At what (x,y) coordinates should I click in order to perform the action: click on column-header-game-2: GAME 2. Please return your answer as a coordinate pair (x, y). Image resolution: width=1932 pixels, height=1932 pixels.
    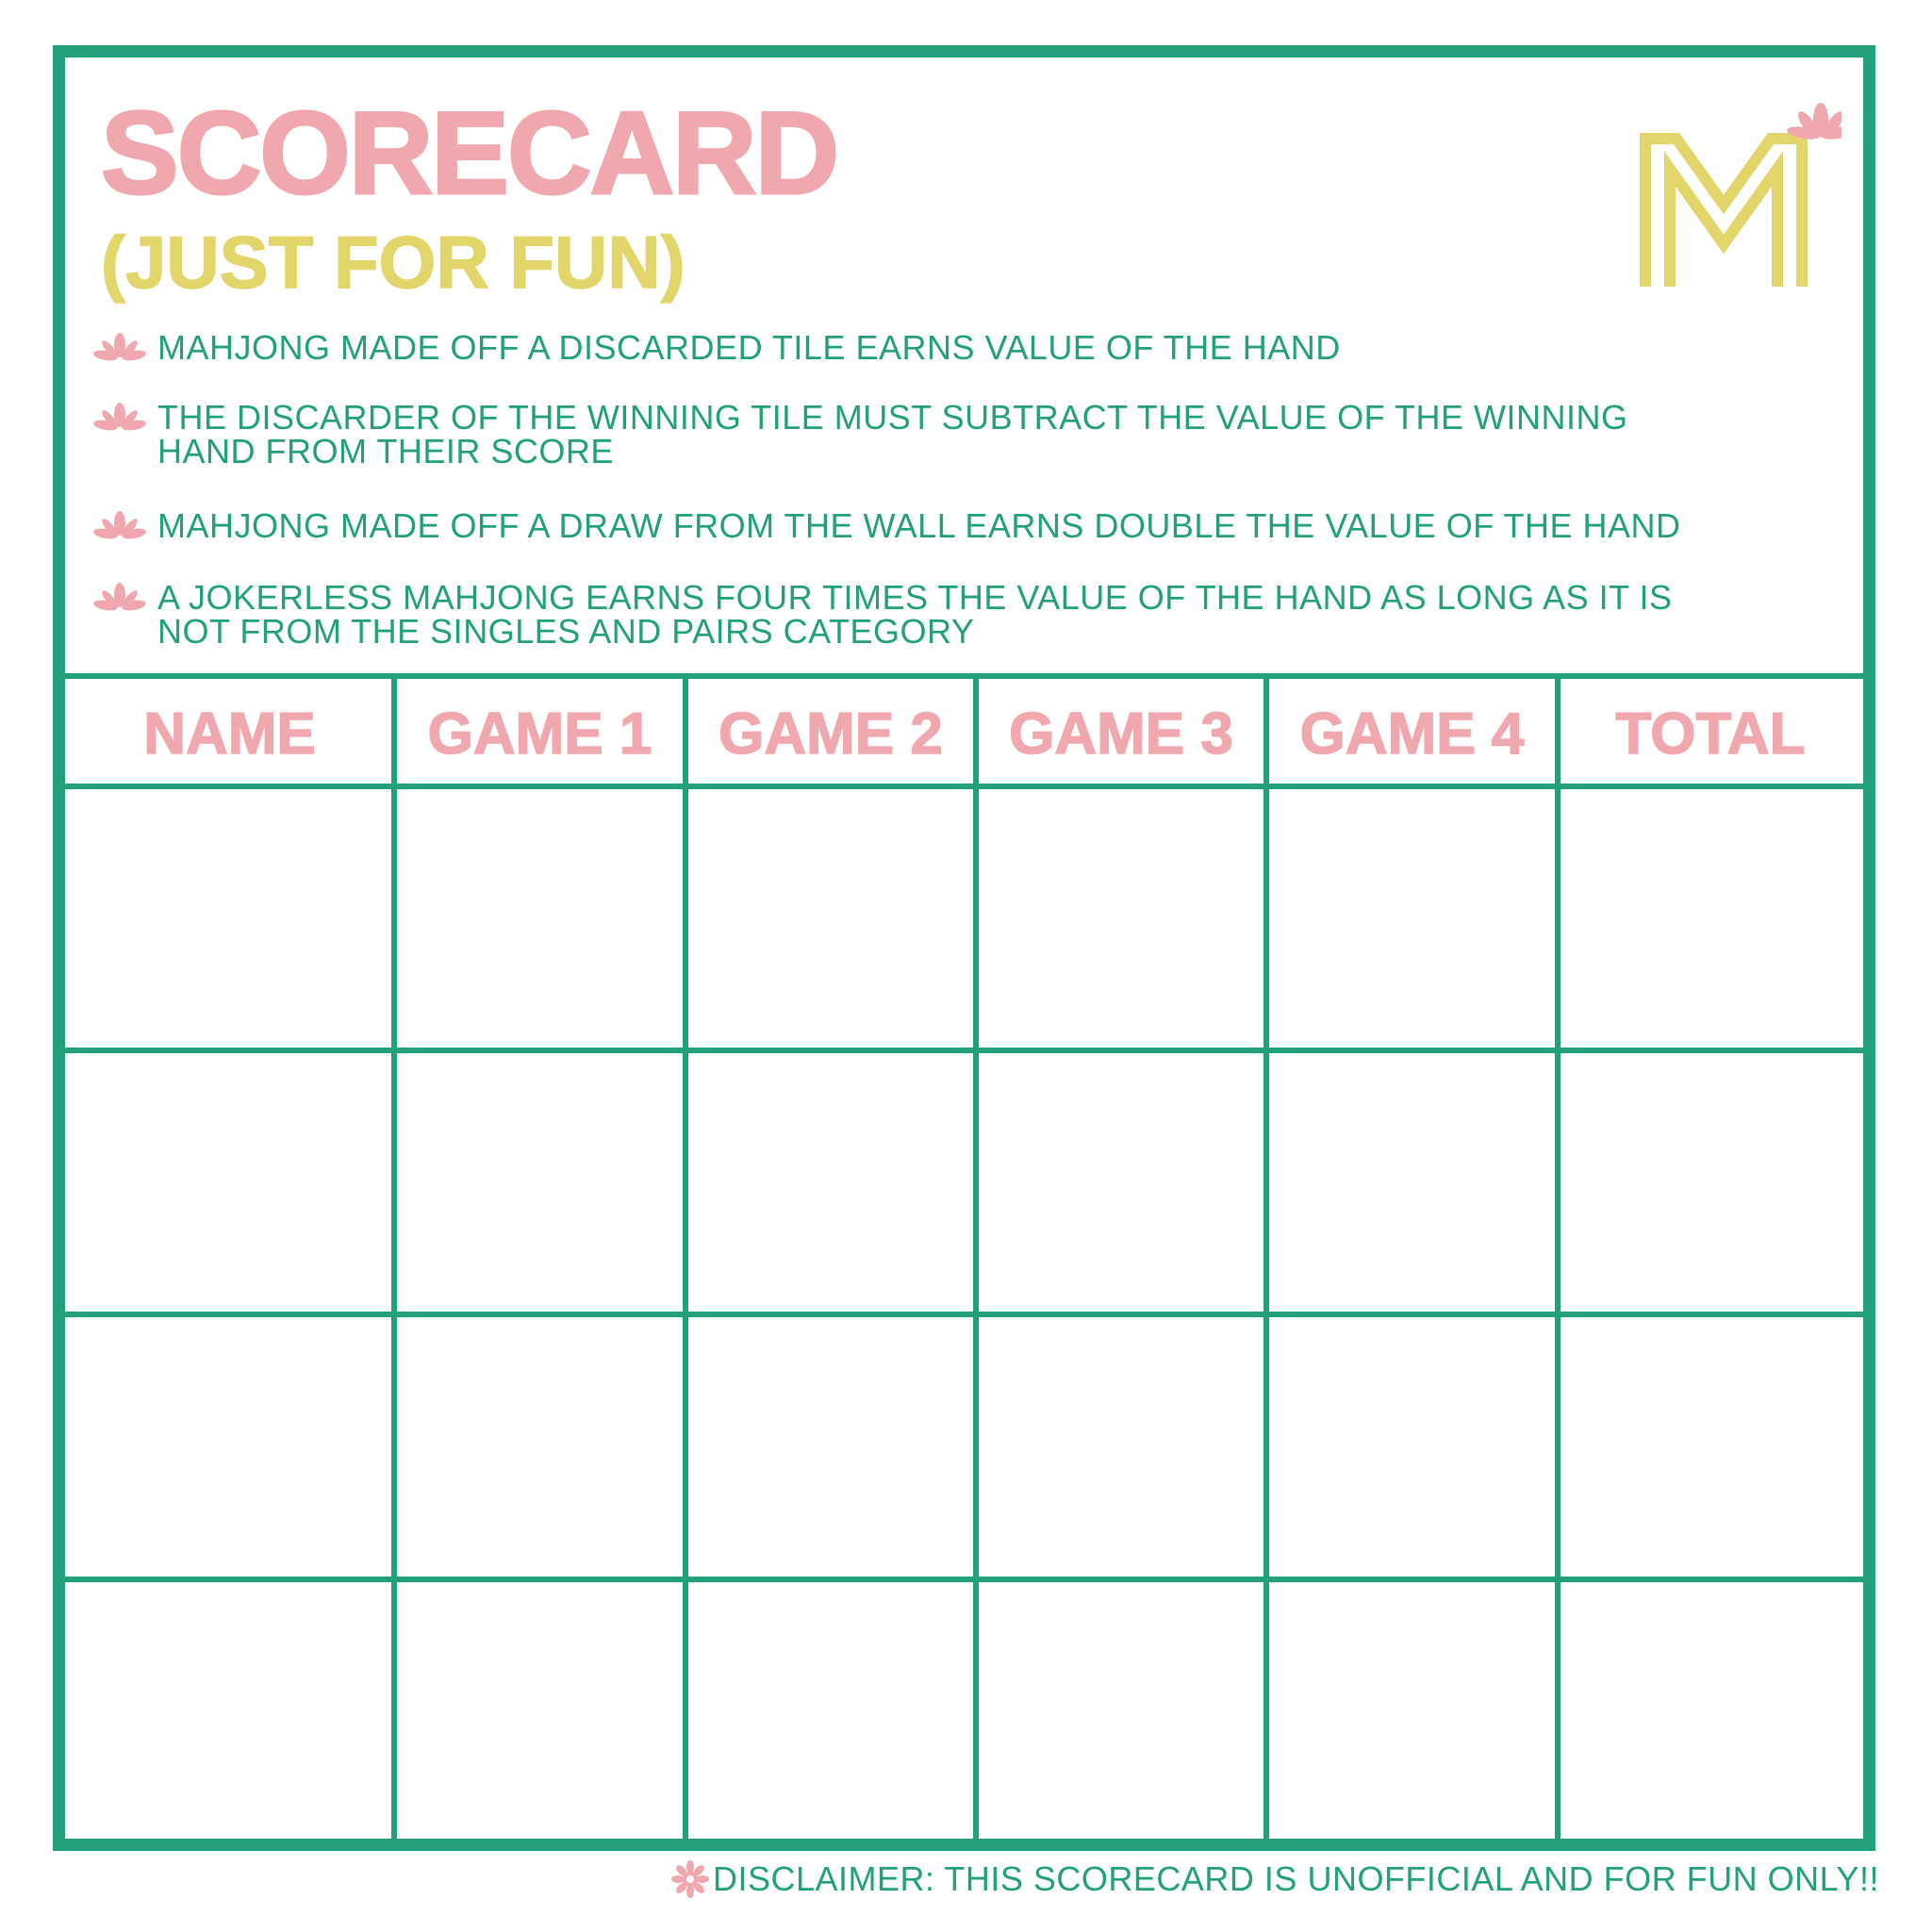
    Looking at the image, I should click on (830, 734).